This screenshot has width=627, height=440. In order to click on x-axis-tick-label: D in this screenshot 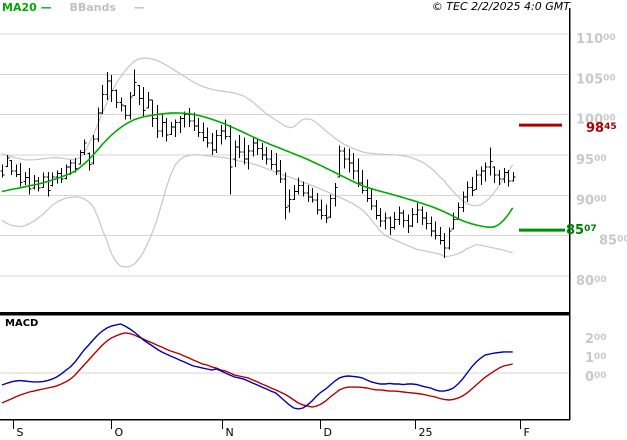, I will do `click(328, 432)`.